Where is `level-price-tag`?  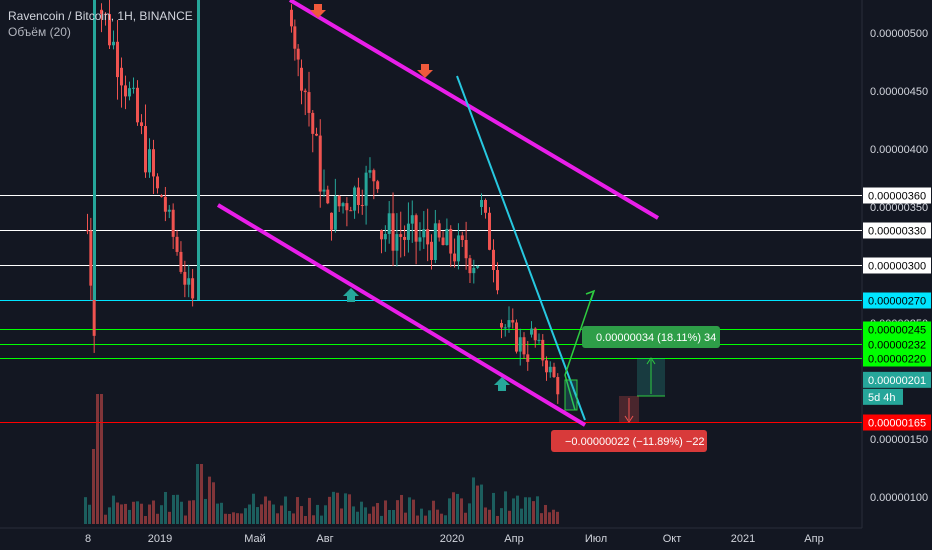 level-price-tag is located at coordinates (897, 358).